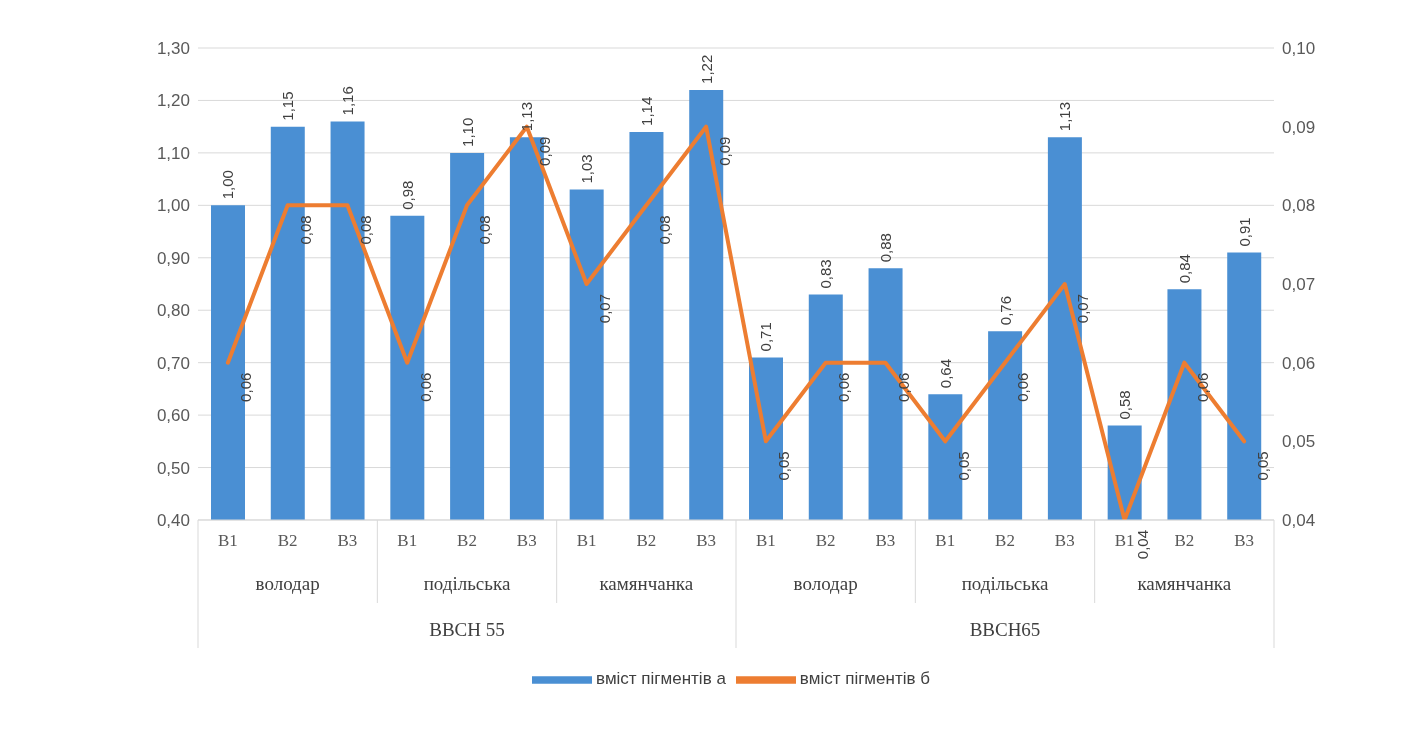 This screenshot has width=1402, height=729. Describe the element at coordinates (587, 169) in the screenshot. I see `data-label: 1,03` at that location.